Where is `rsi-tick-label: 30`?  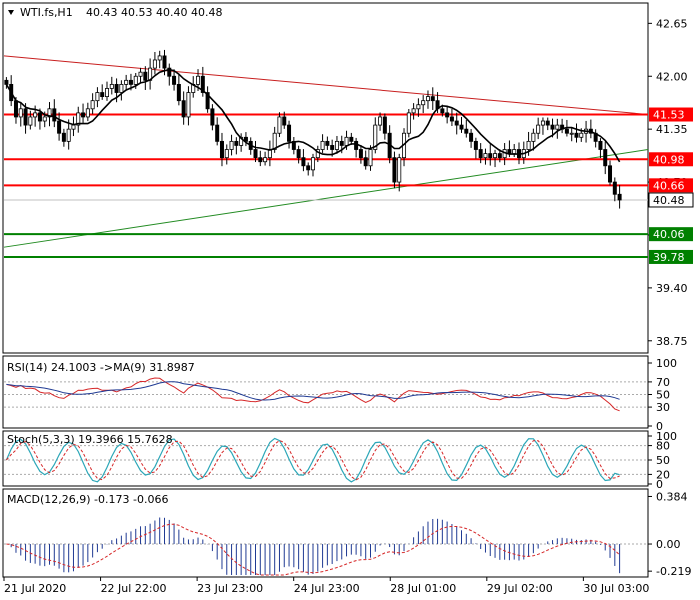
rsi-tick-label: 30 is located at coordinates (663, 407).